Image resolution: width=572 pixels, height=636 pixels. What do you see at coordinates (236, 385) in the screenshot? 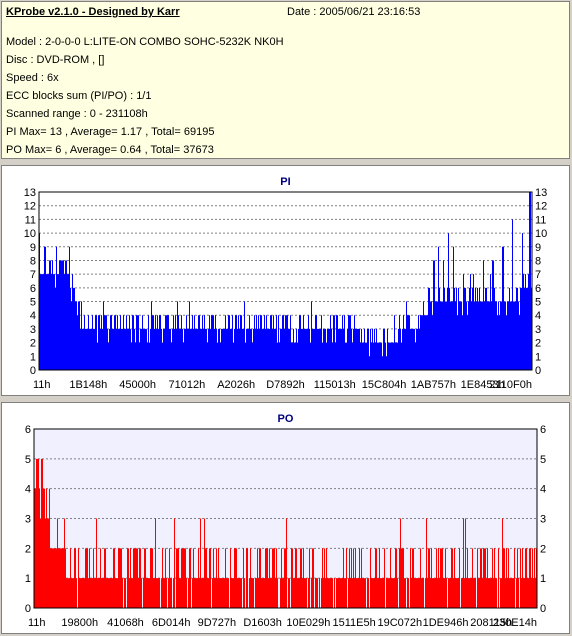
I see `x-tick-label: A2026h` at bounding box center [236, 385].